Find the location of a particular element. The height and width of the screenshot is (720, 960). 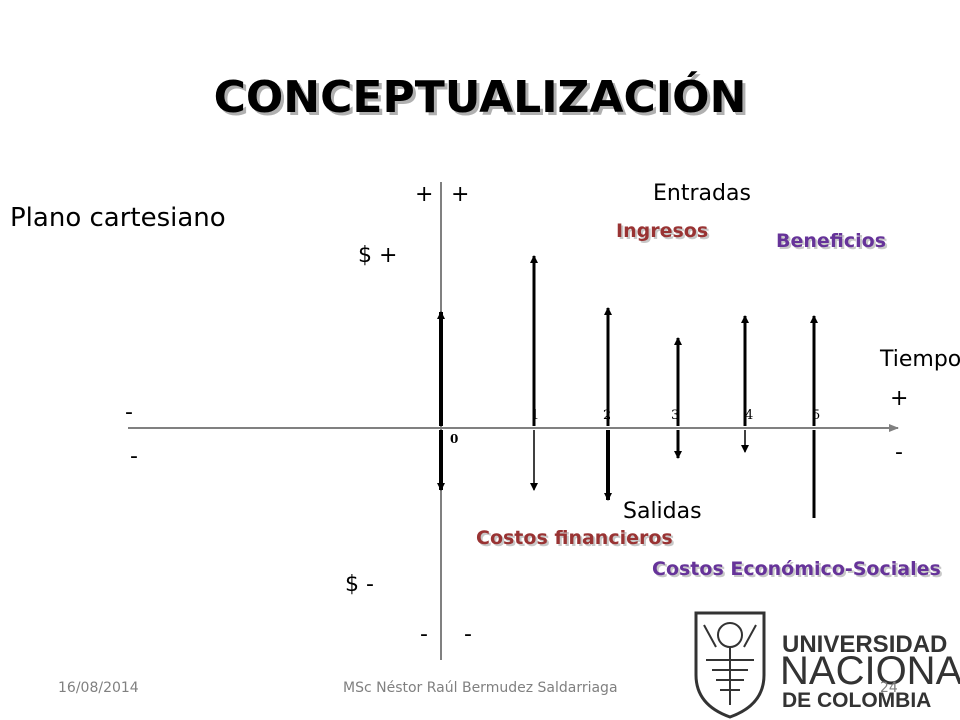

logo-line-2: NACIONAL is located at coordinates (870, 671).